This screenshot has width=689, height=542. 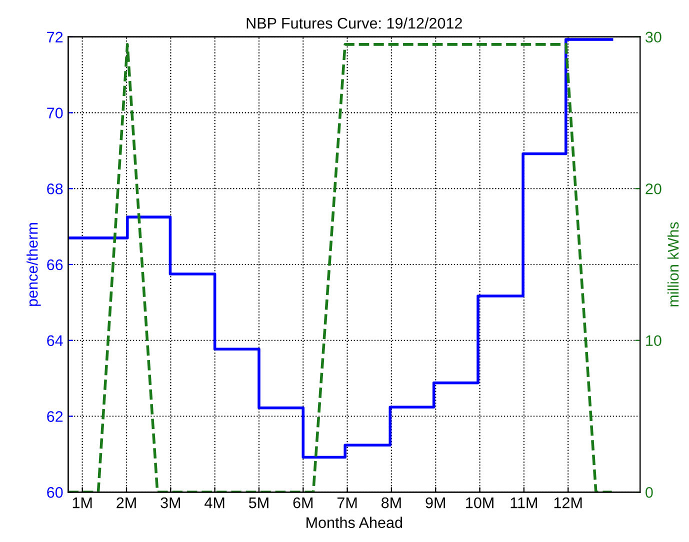 What do you see at coordinates (302, 502) in the screenshot?
I see `x-tick-label: 6M` at bounding box center [302, 502].